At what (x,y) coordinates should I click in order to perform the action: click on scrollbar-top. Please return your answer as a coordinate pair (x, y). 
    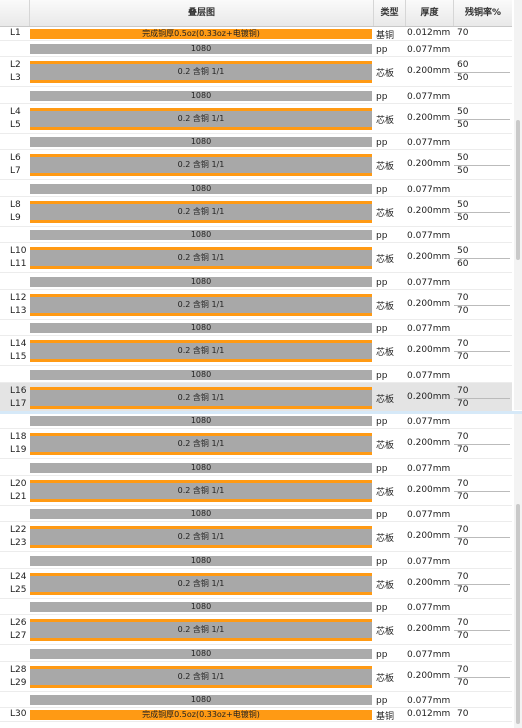
    Looking at the image, I should click on (518, 205).